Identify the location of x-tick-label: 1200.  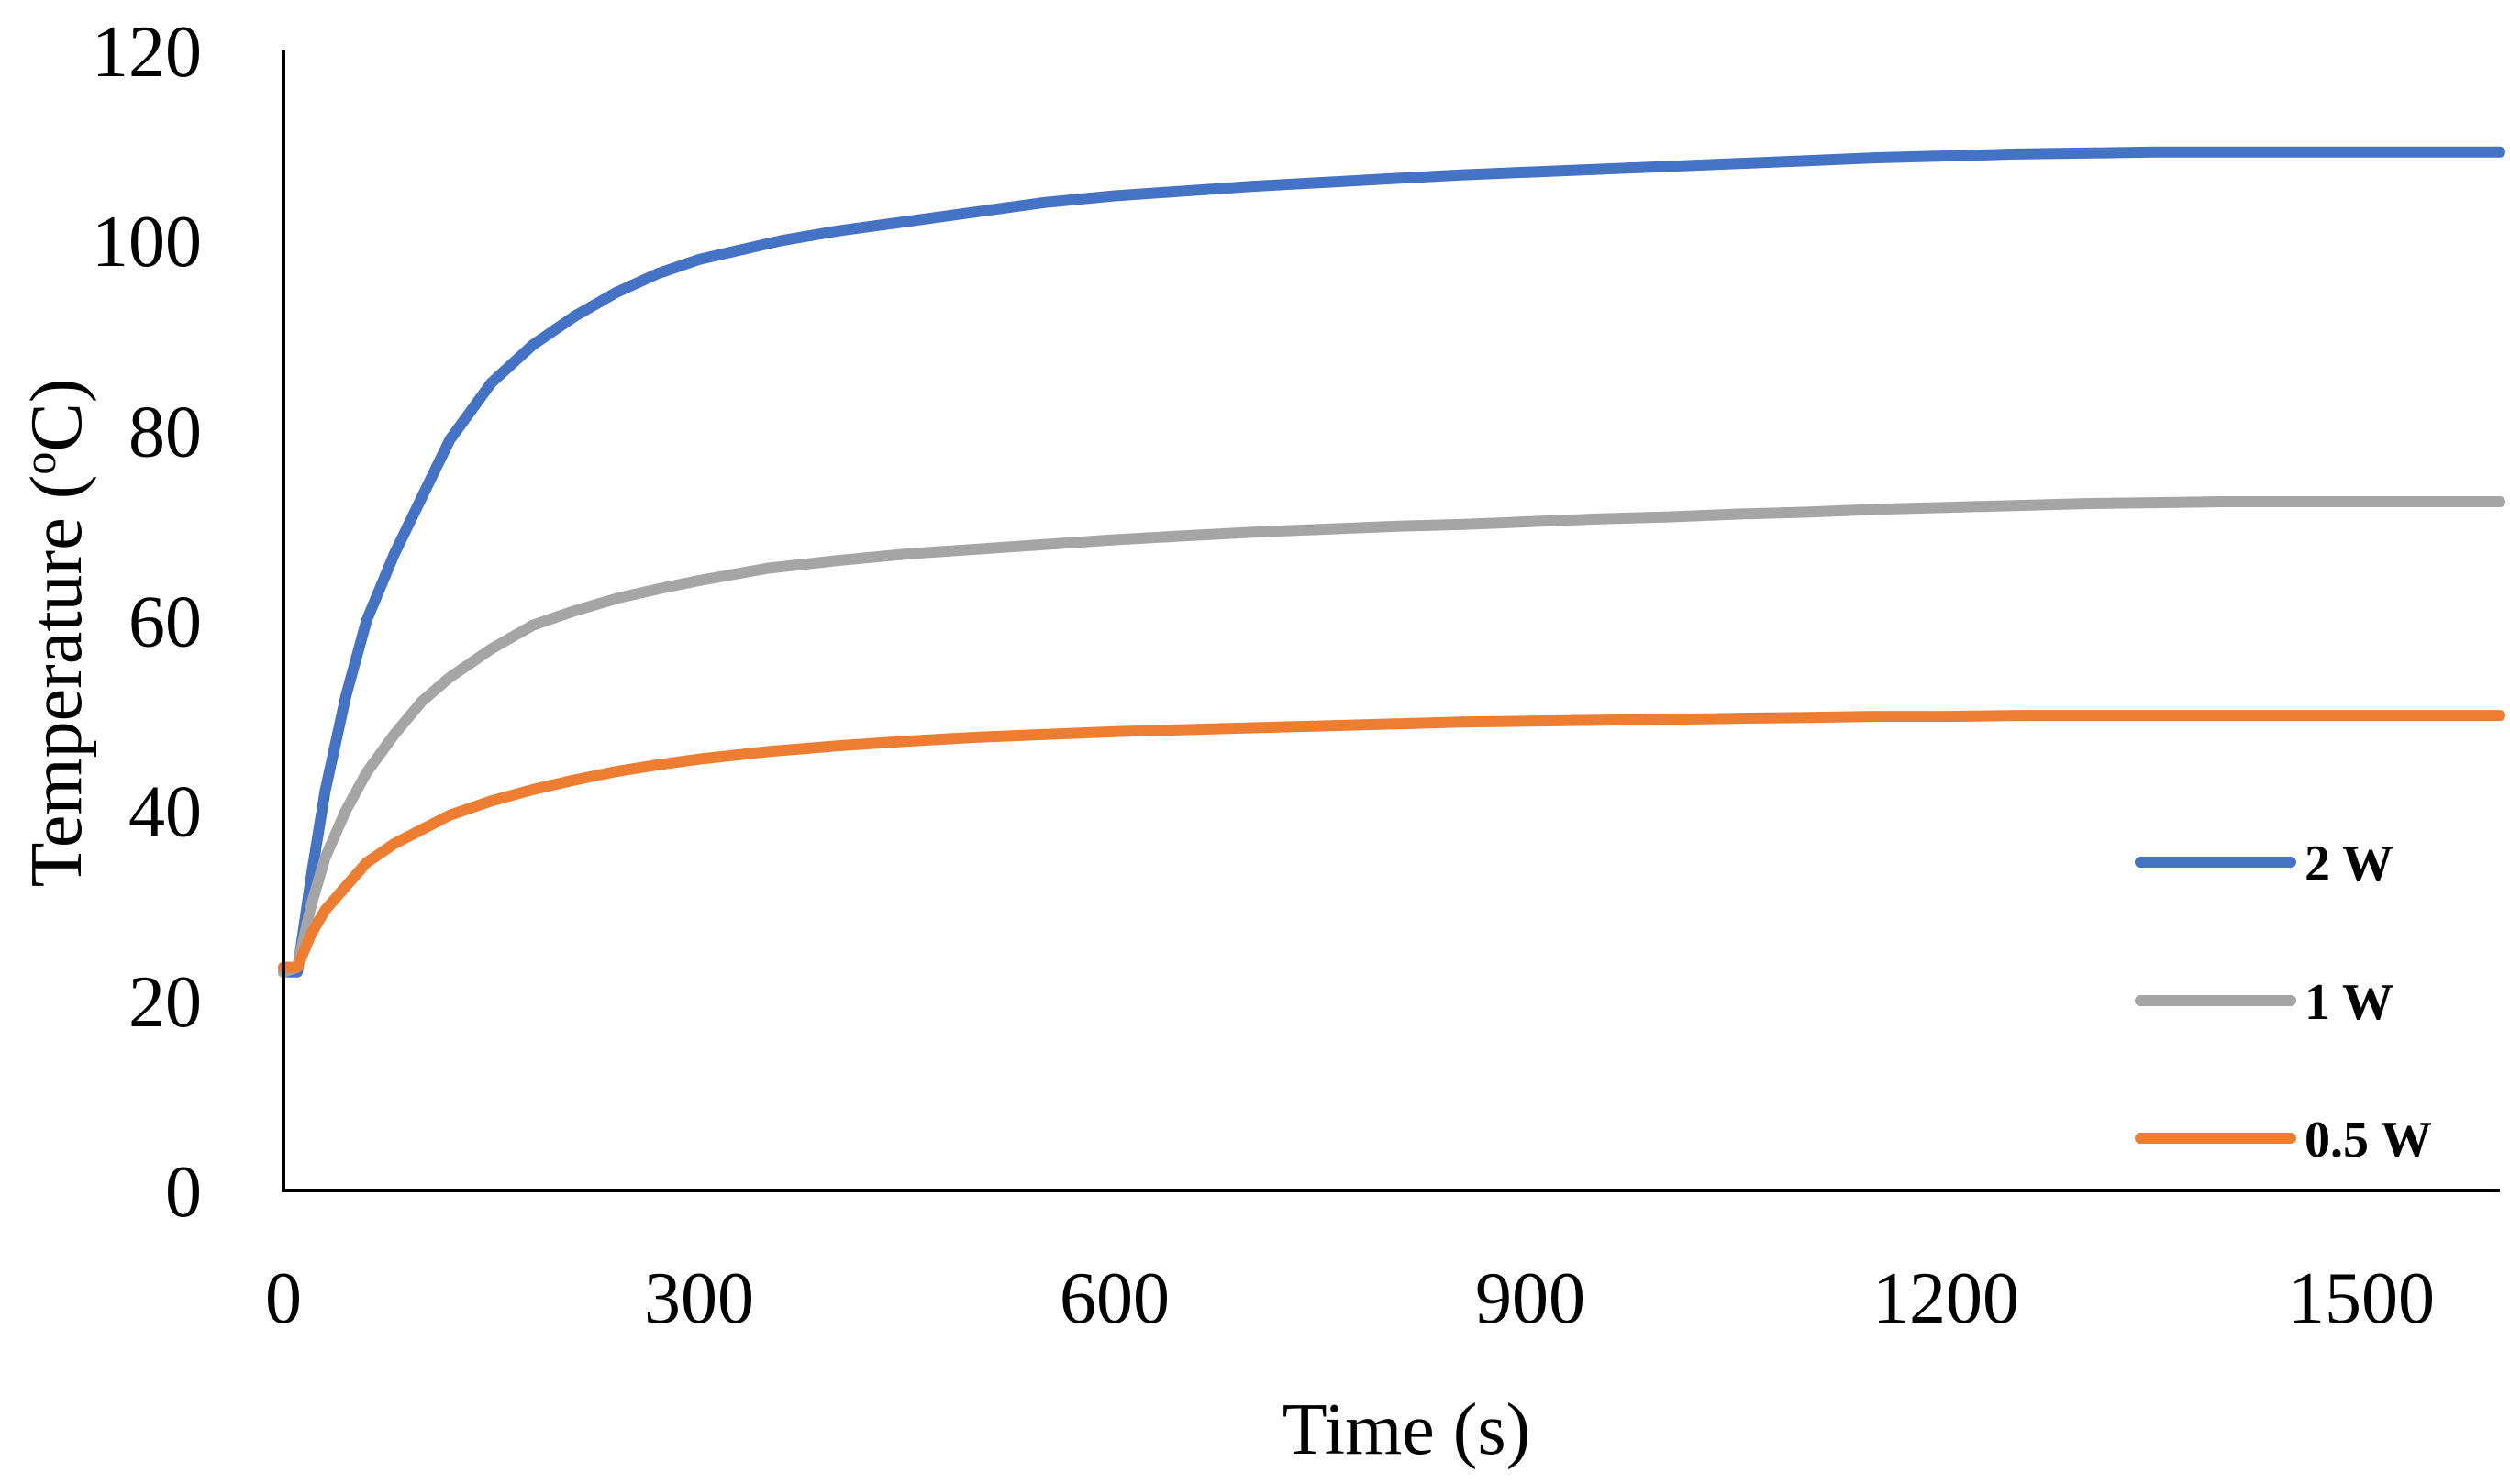
(1945, 1298).